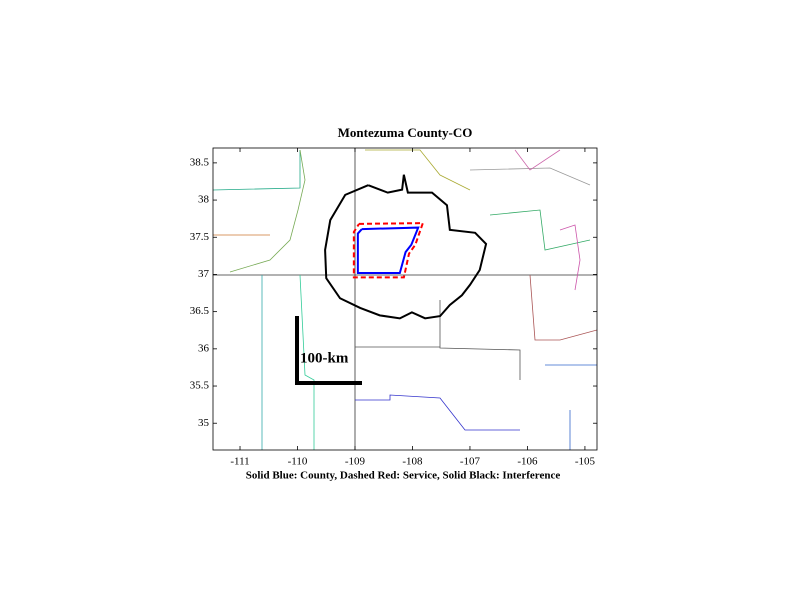 The height and width of the screenshot is (612, 792). Describe the element at coordinates (527, 462) in the screenshot. I see `x-tick-label: -106` at that location.